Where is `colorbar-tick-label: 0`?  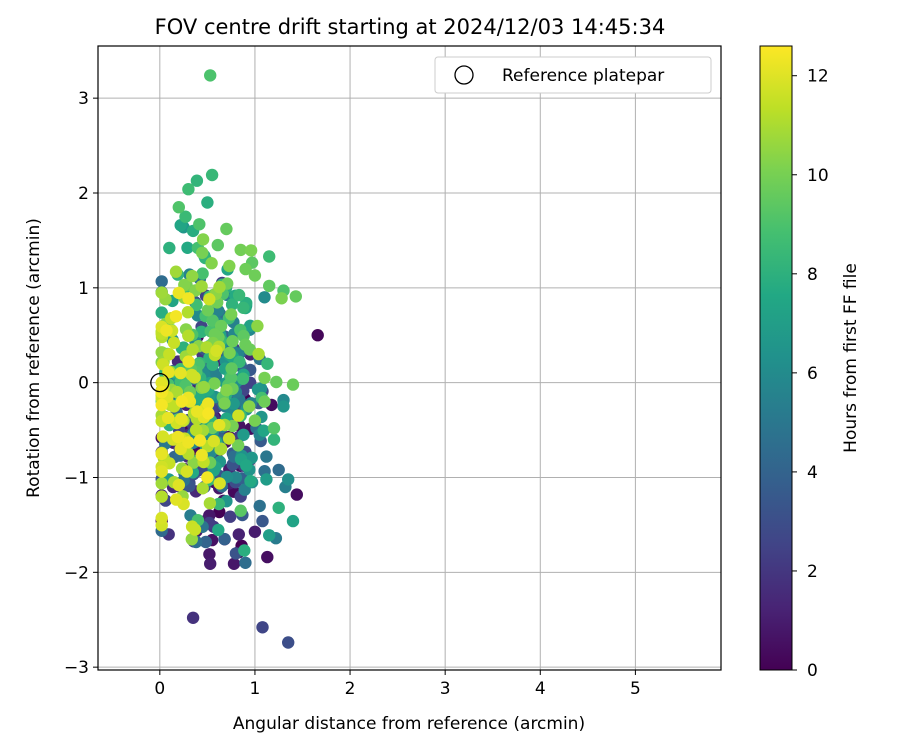
colorbar-tick-label: 0 is located at coordinates (812, 671).